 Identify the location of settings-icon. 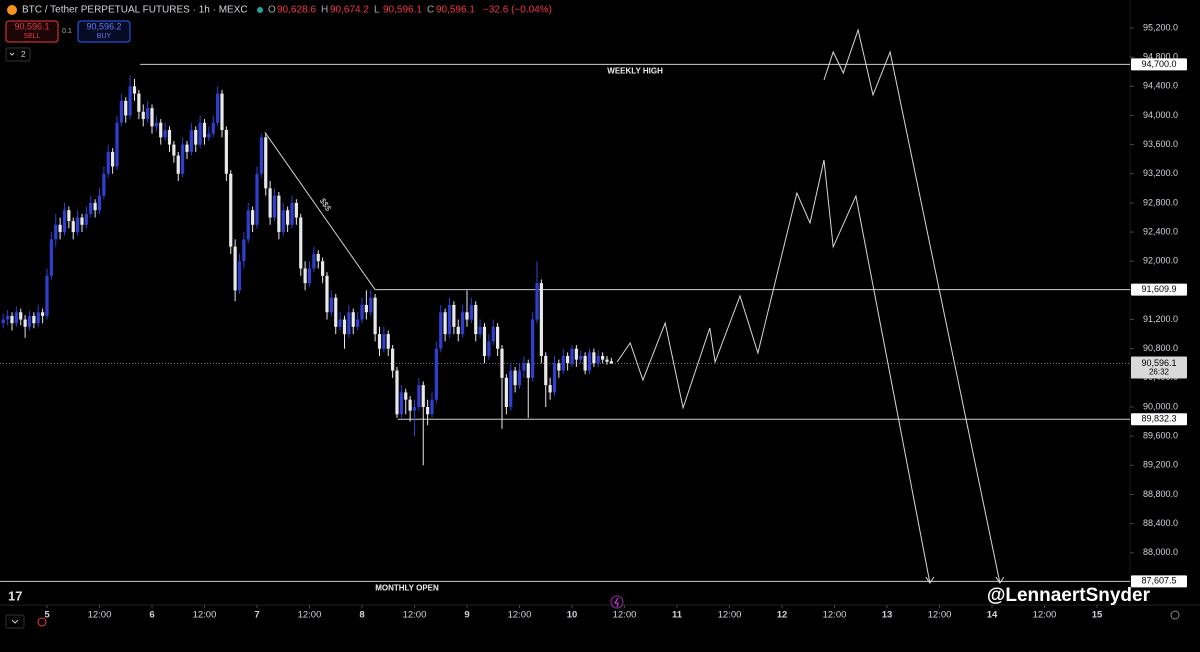
(1175, 615).